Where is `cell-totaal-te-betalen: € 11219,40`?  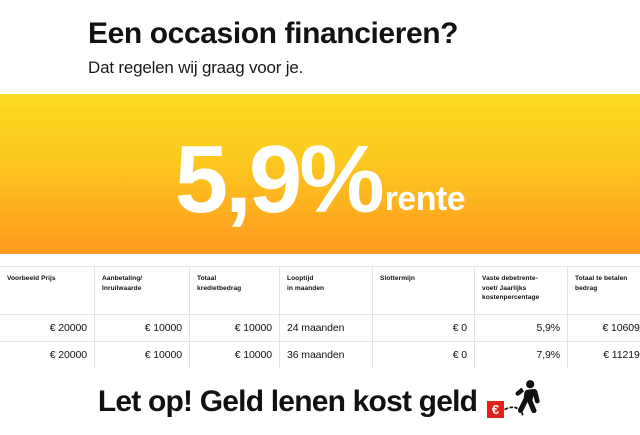 cell-totaal-te-betalen: € 11219,40 is located at coordinates (603, 355).